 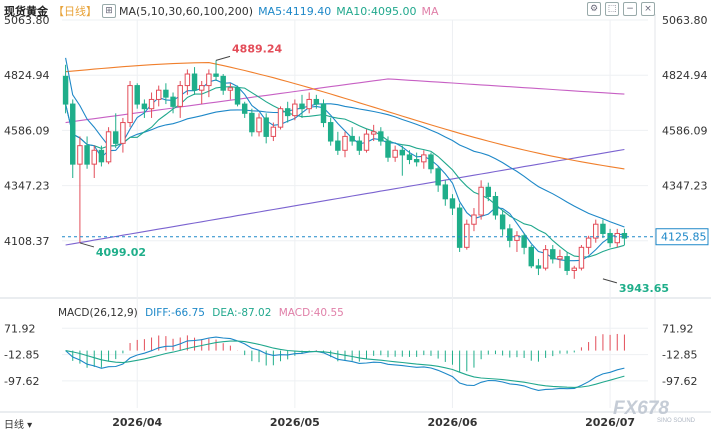 What do you see at coordinates (630, 9) in the screenshot?
I see `collapse-icon: −` at bounding box center [630, 9].